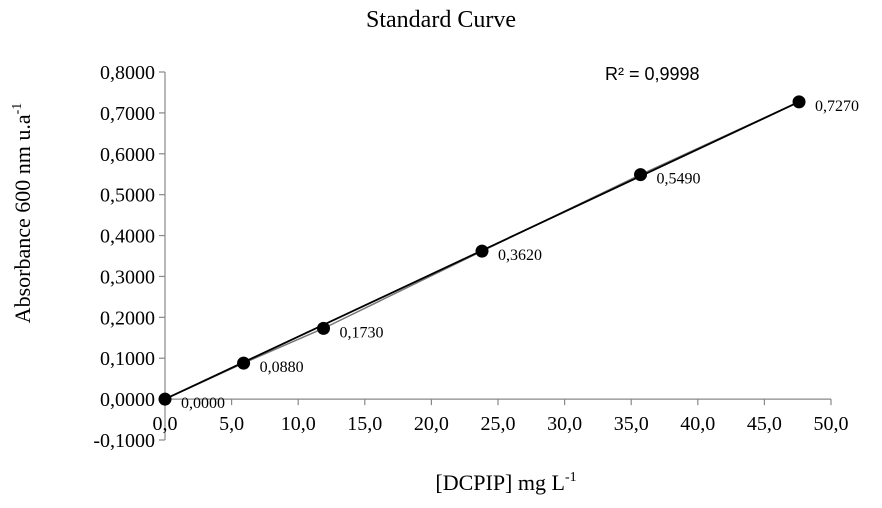 Image resolution: width=882 pixels, height=508 pixels. What do you see at coordinates (298, 424) in the screenshot?
I see `x-tick-label: 10,0` at bounding box center [298, 424].